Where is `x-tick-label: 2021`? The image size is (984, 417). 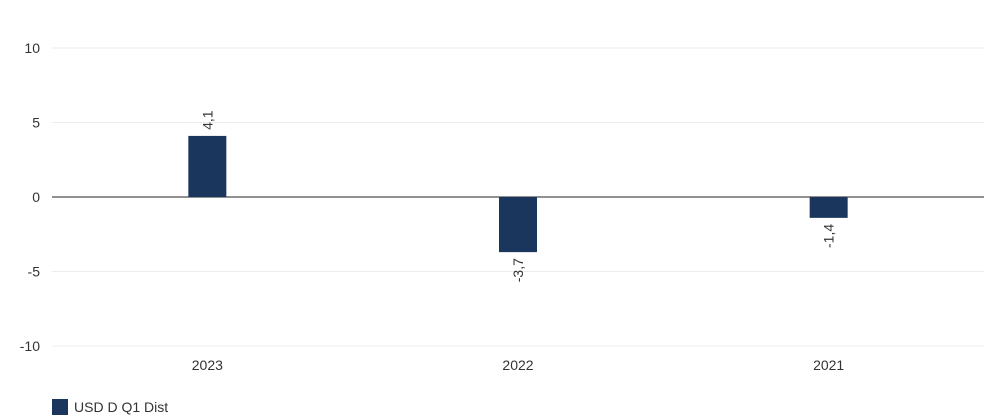 x-tick-label: 2021 is located at coordinates (828, 365).